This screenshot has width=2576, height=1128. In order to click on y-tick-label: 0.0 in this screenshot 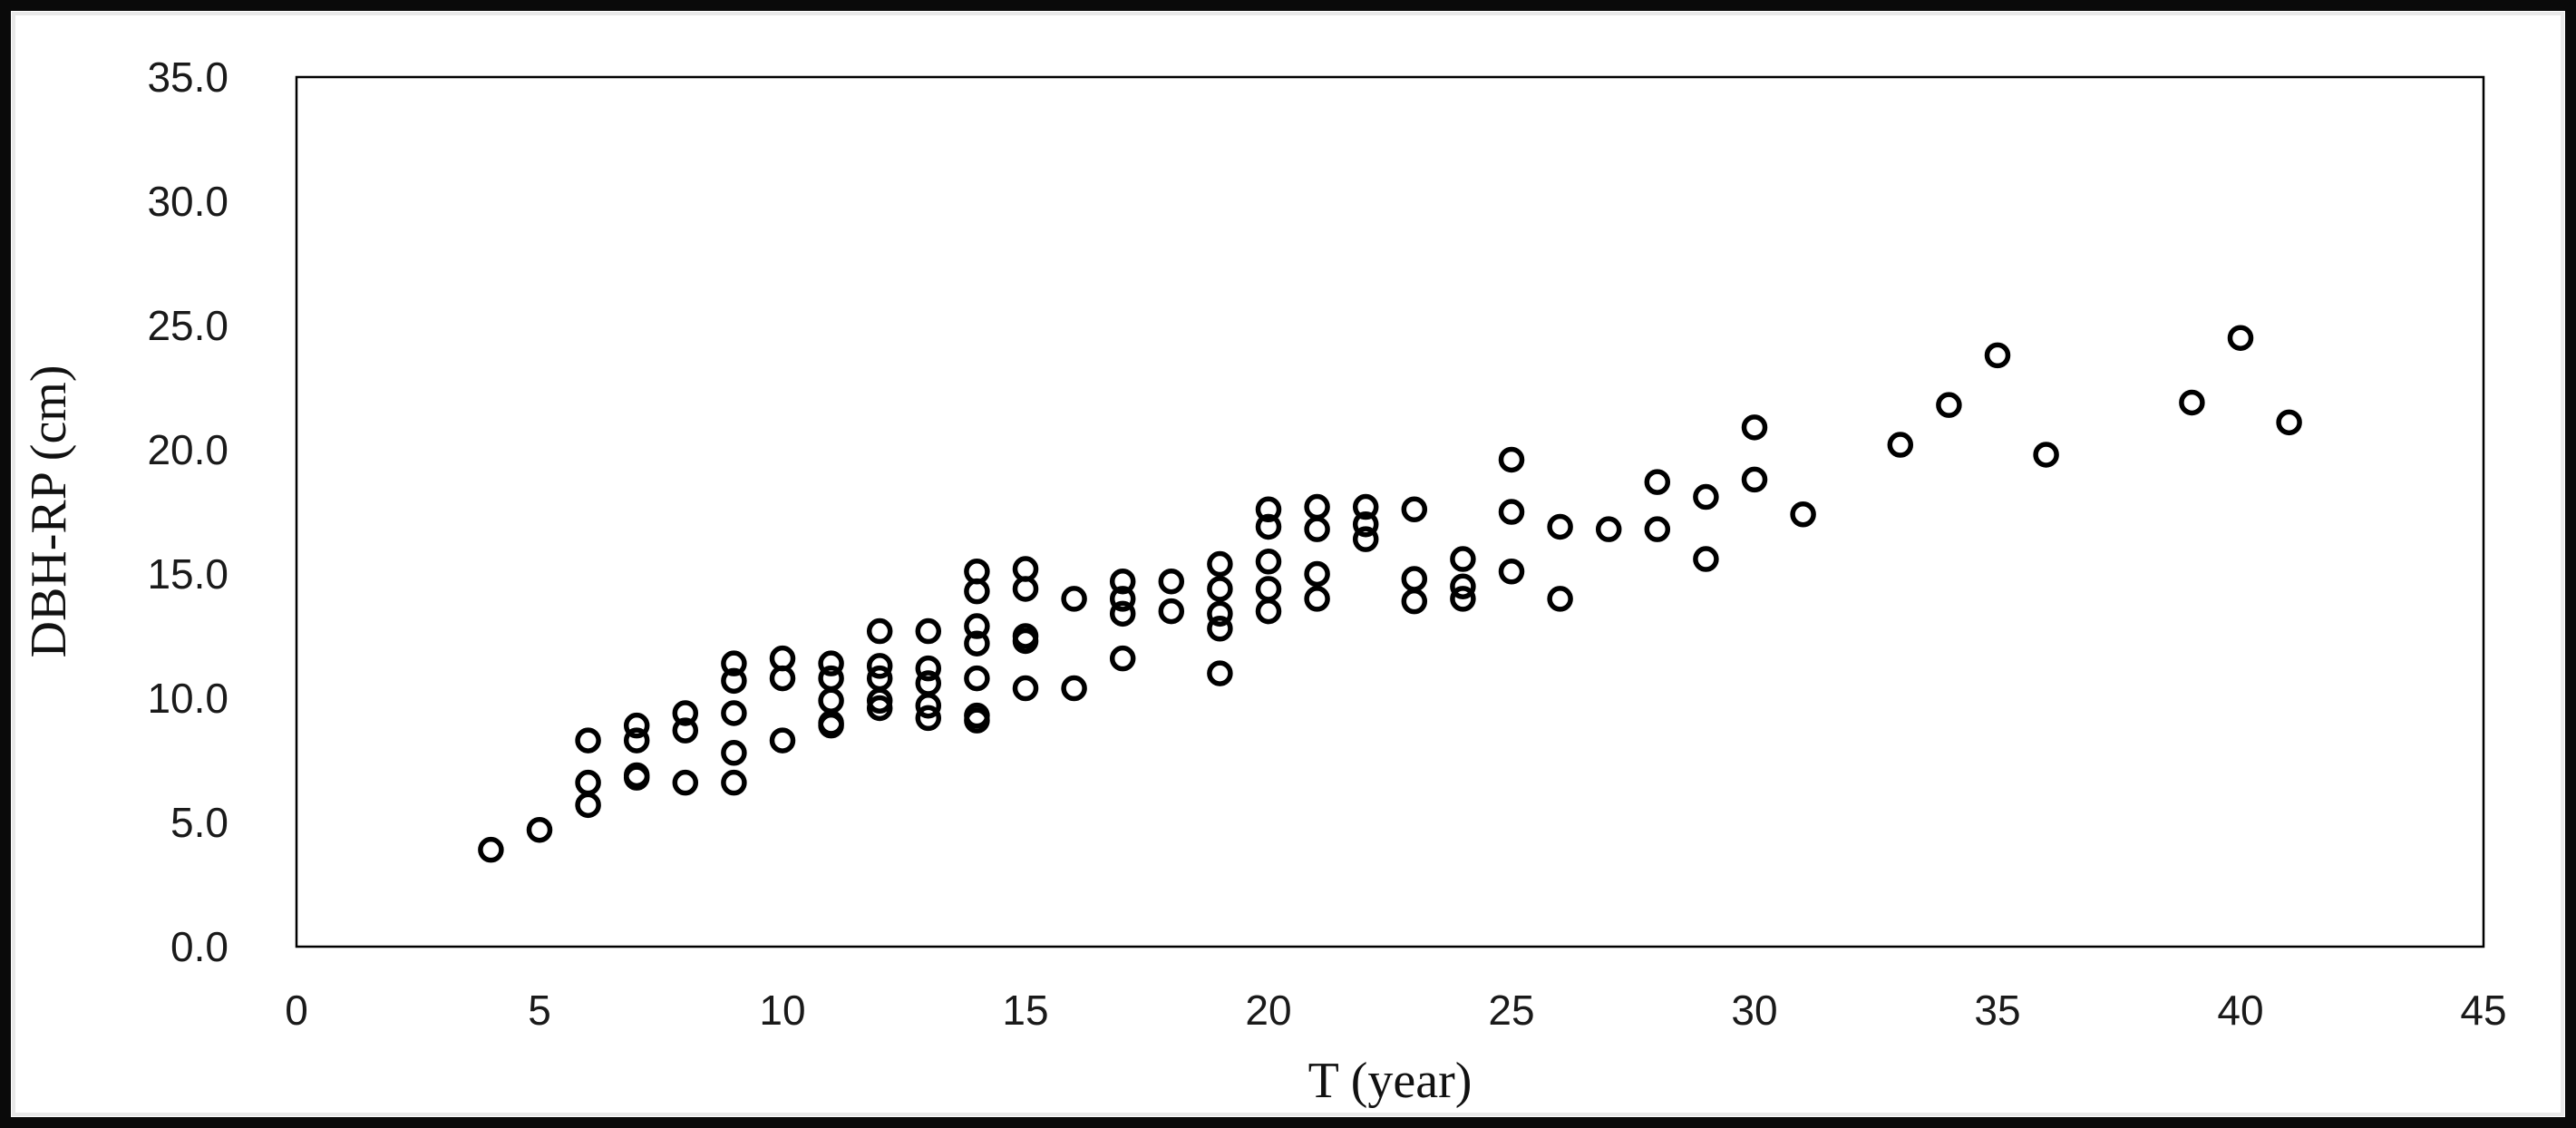, I will do `click(199, 947)`.